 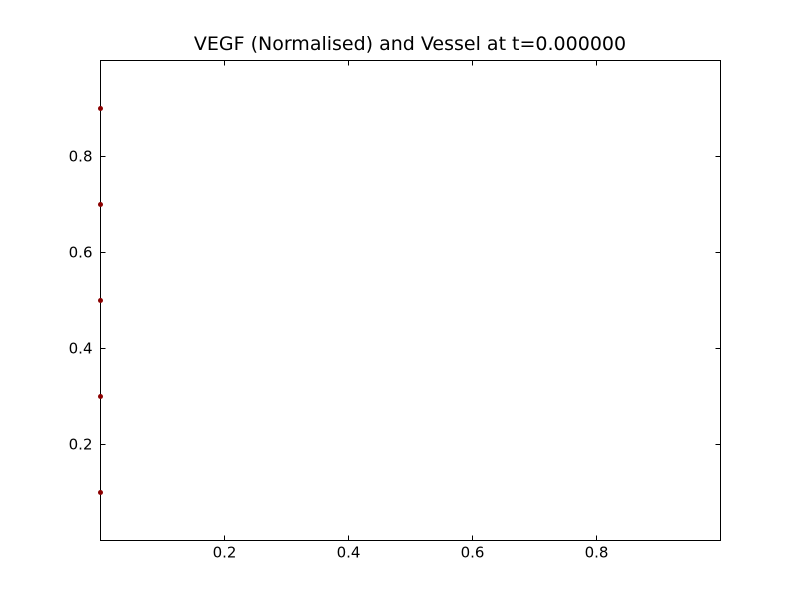 I want to click on y-tick-label: 0.4, so click(x=81, y=349).